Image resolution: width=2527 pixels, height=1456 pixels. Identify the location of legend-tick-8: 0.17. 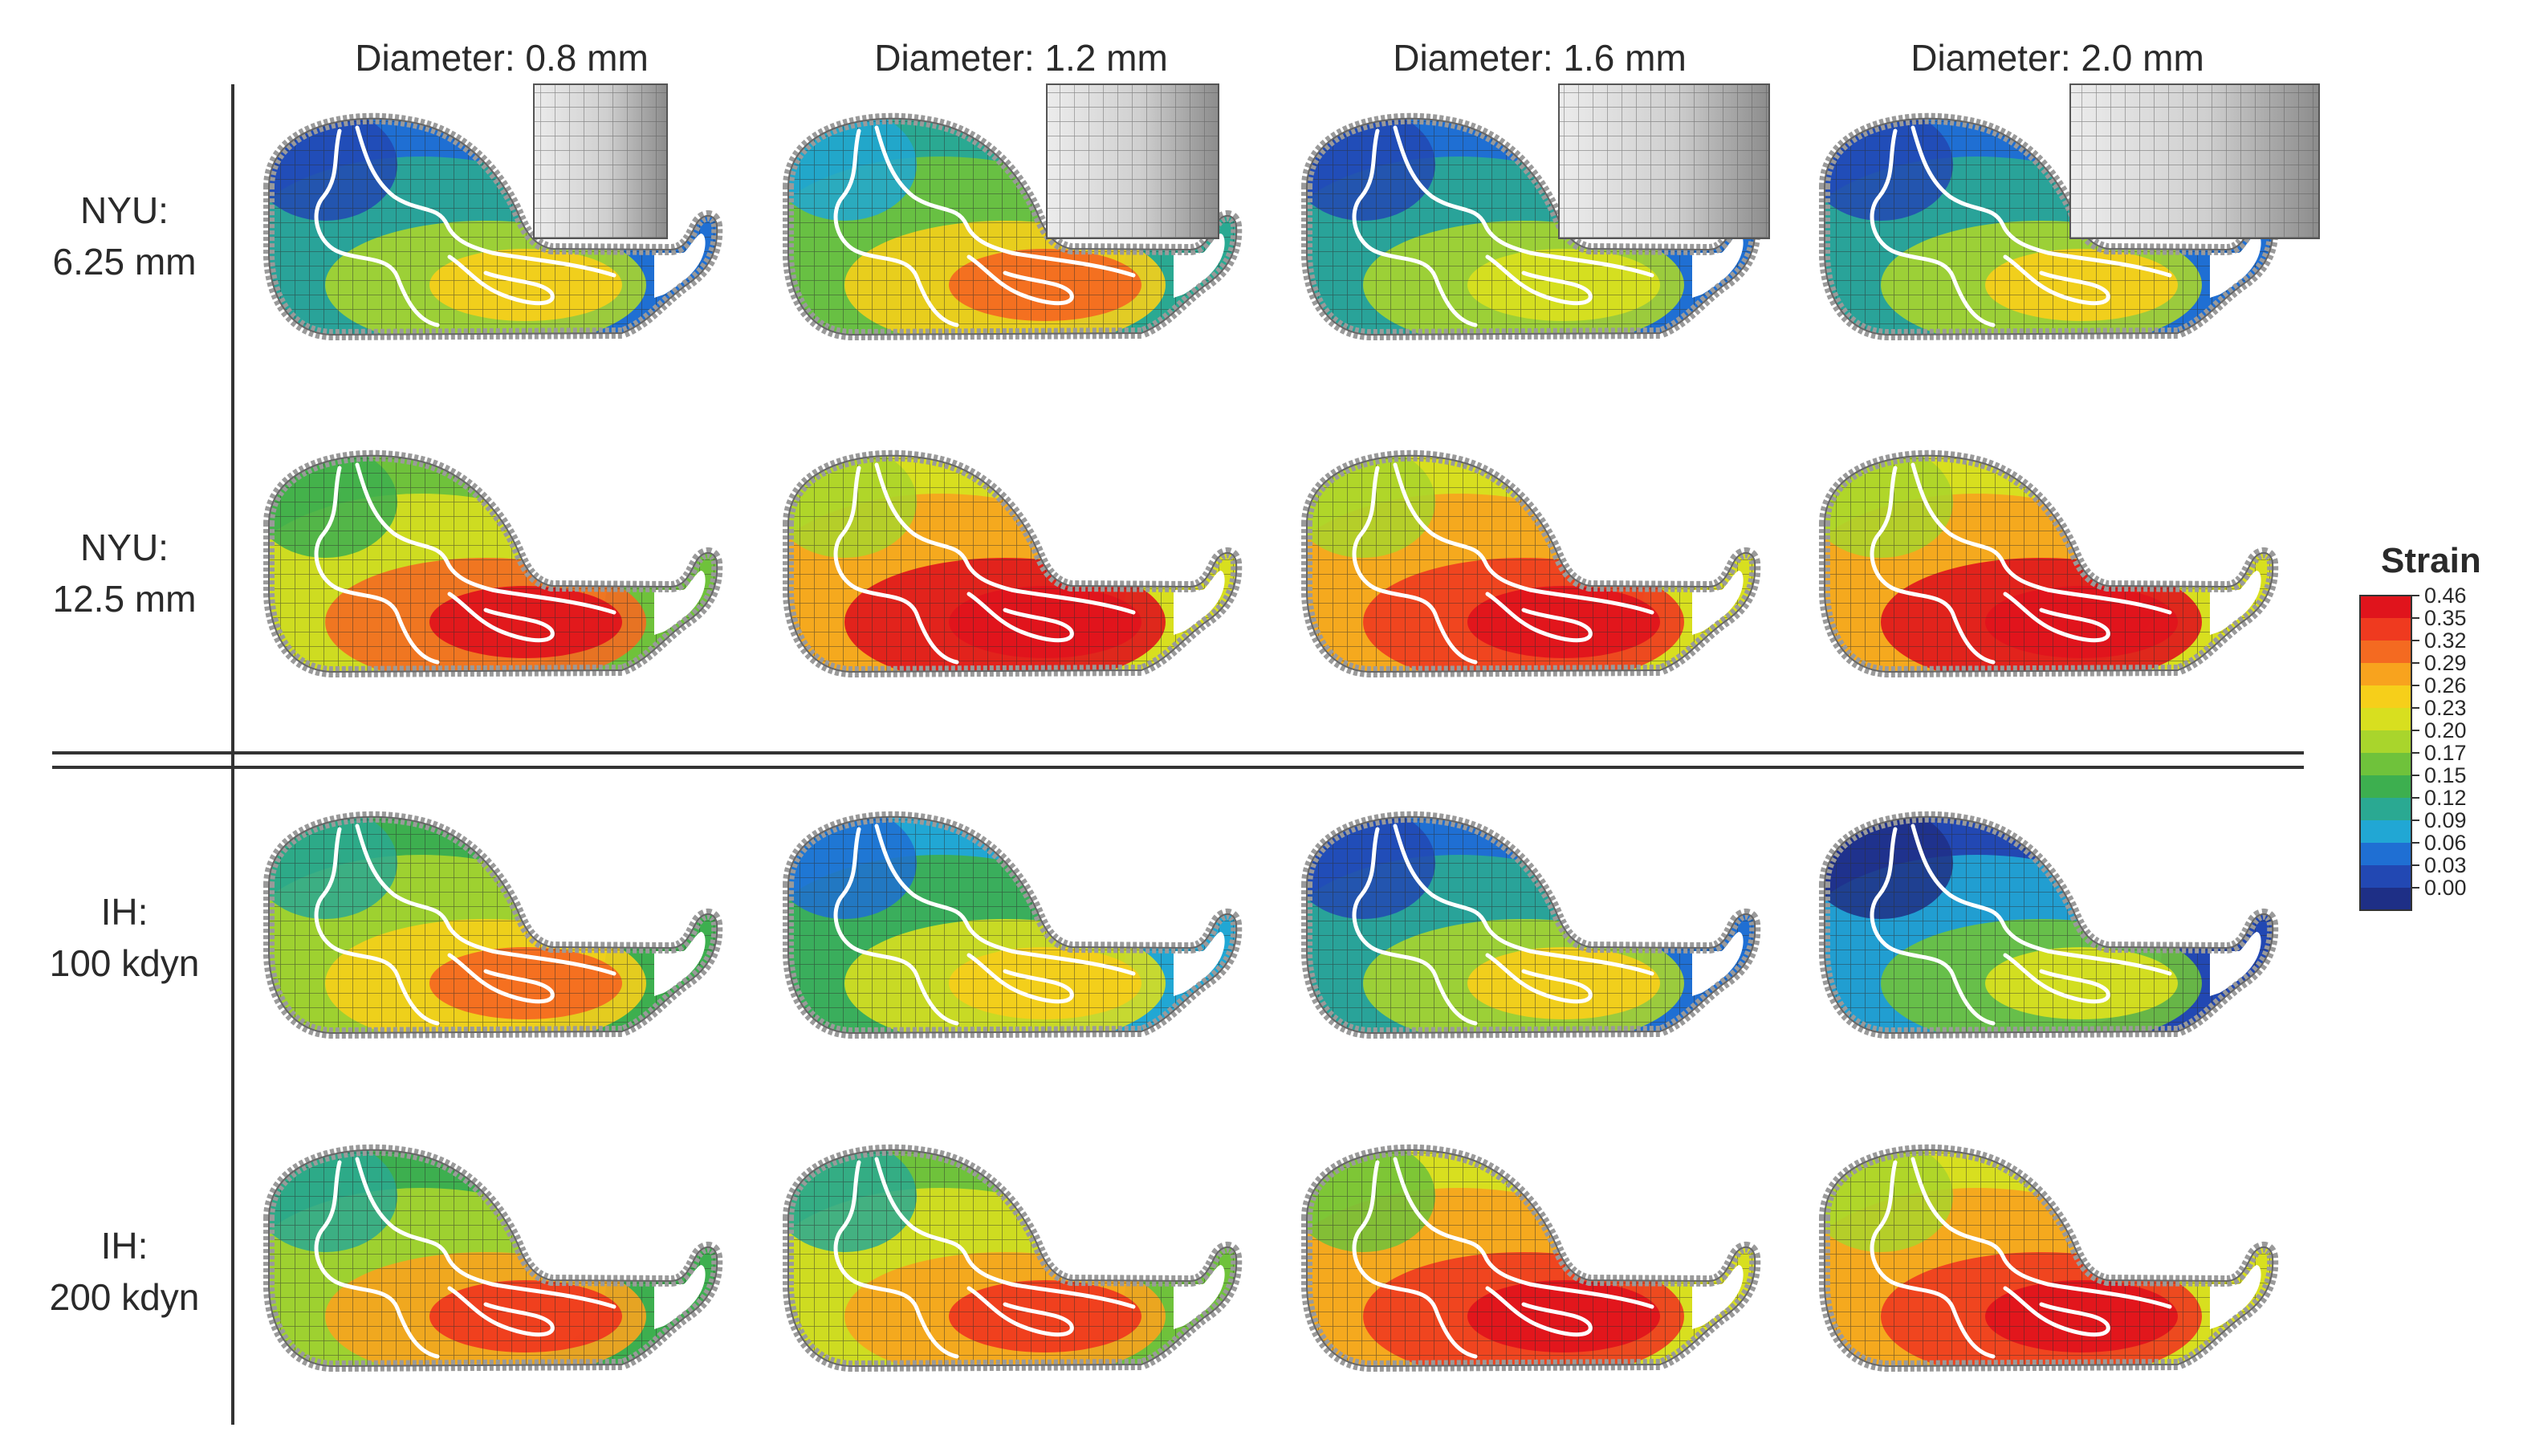
(2445, 753).